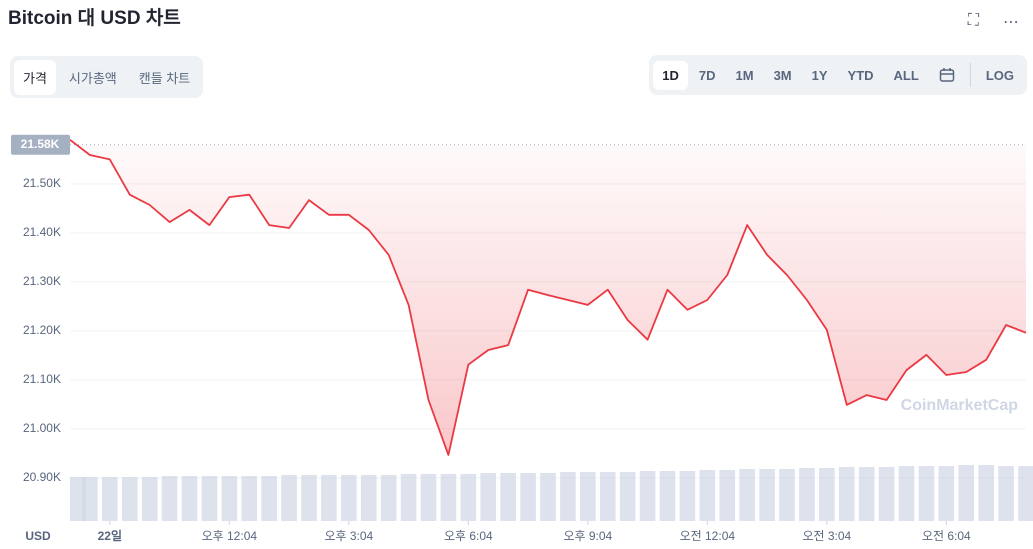  What do you see at coordinates (960, 405) in the screenshot?
I see `watermark: CoinMarketCap` at bounding box center [960, 405].